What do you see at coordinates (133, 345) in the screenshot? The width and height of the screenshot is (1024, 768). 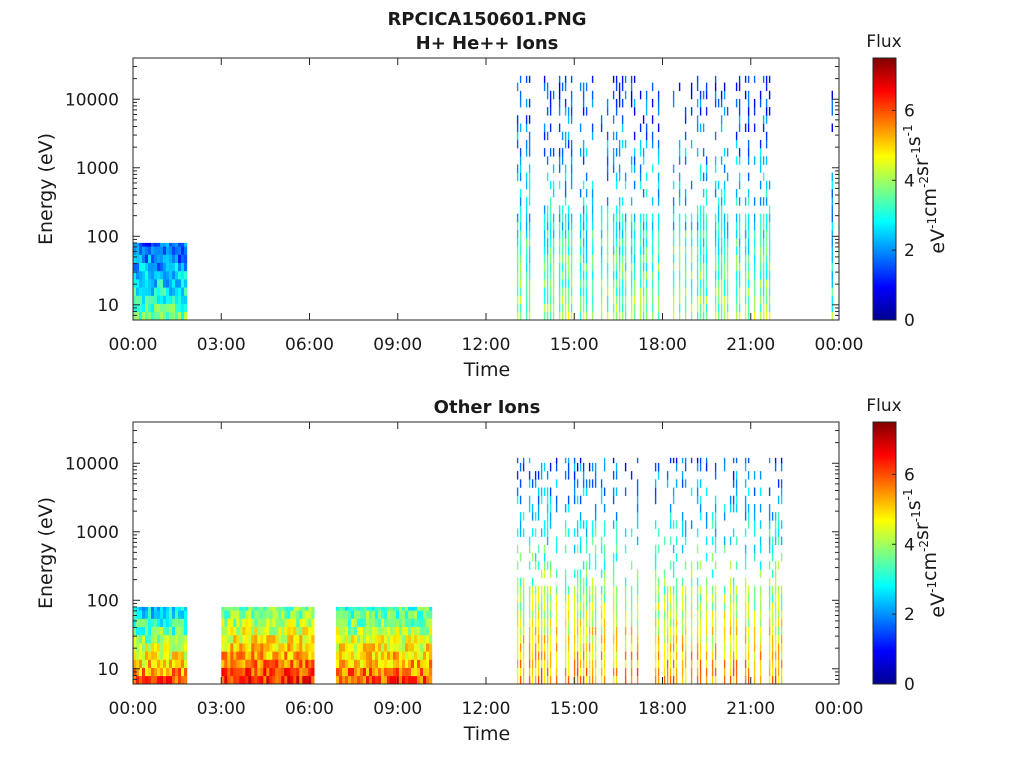 I see `x-tick-label: 00:00` at bounding box center [133, 345].